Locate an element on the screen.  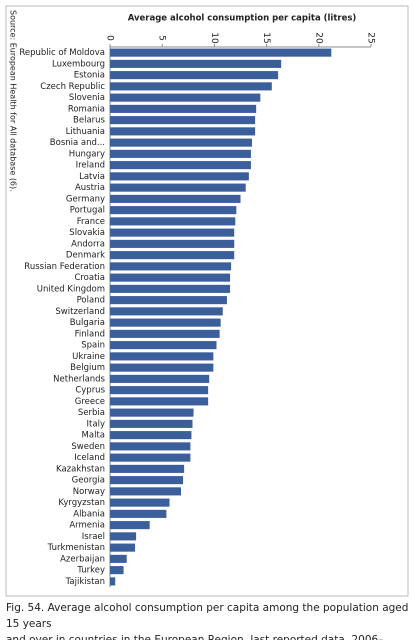
y-tick-label: Germany is located at coordinates (85, 199).